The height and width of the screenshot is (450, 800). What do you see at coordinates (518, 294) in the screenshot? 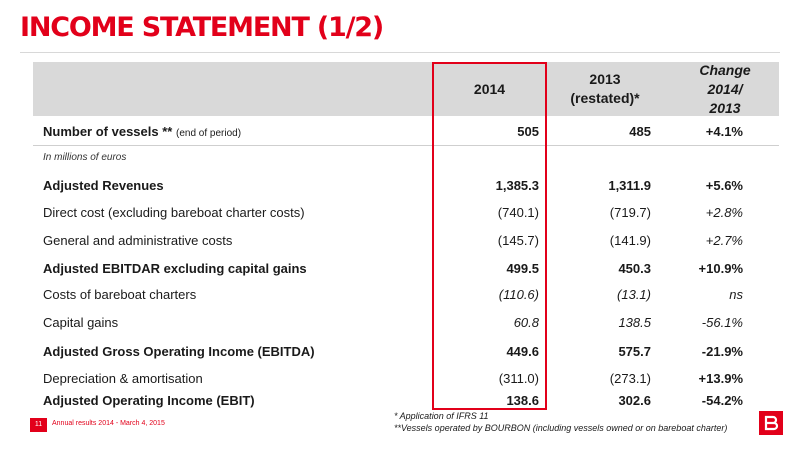
I see `row-value-2014: (110.6)` at bounding box center [518, 294].